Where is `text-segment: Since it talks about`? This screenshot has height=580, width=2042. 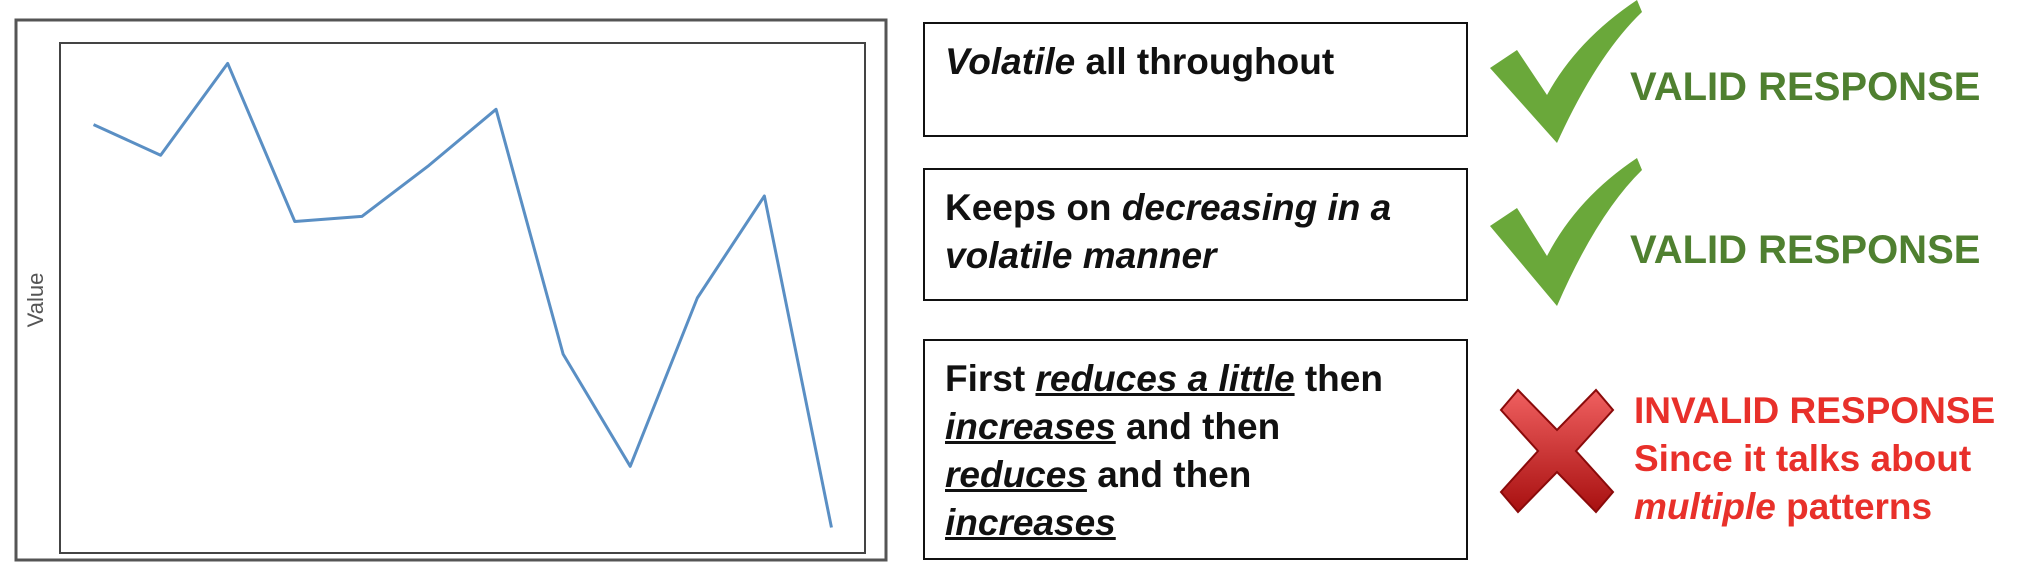
text-segment: Since it talks about is located at coordinates (1803, 458).